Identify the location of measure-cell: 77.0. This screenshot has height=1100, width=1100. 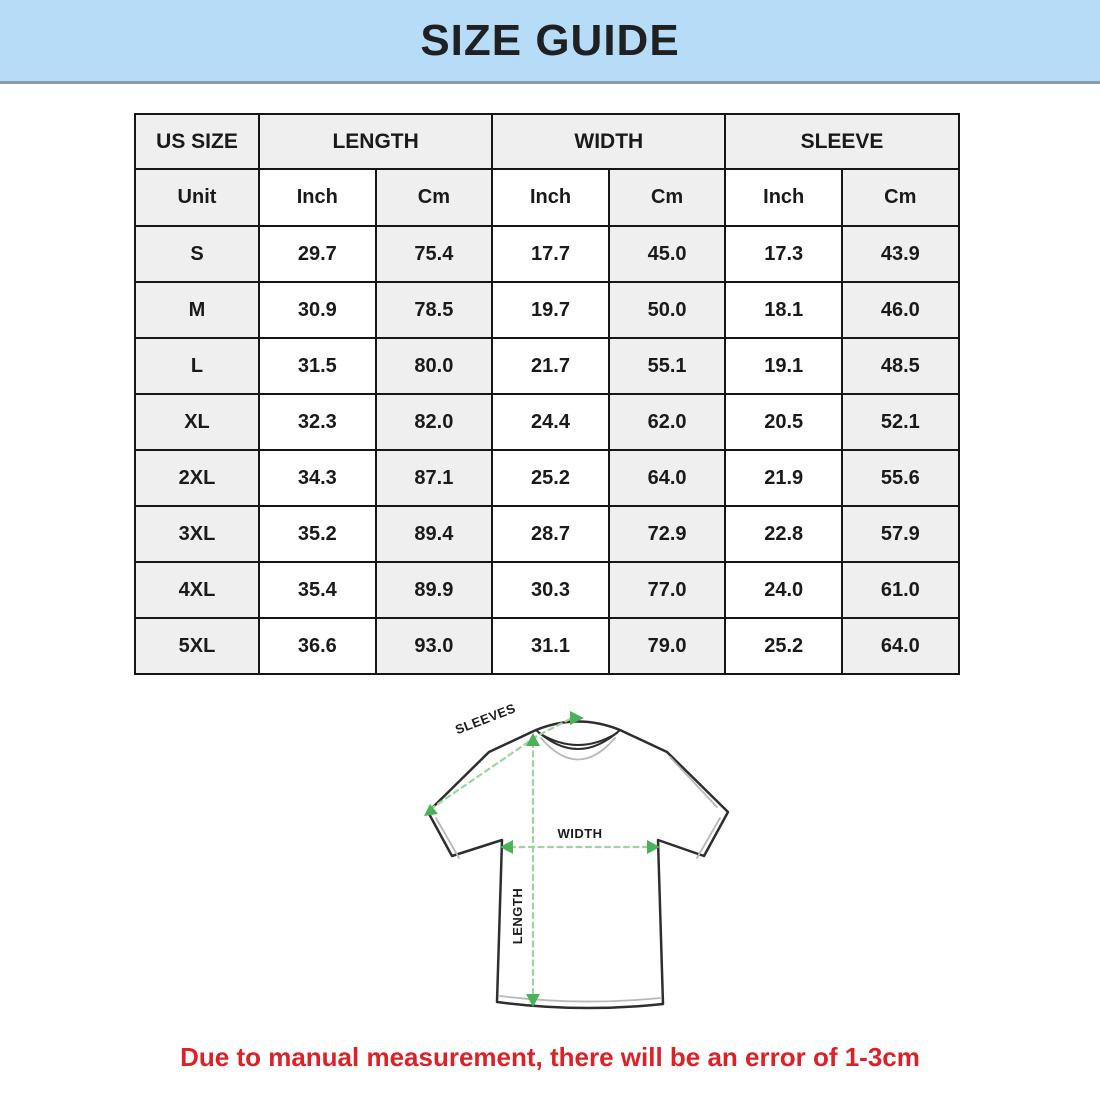
(667, 590).